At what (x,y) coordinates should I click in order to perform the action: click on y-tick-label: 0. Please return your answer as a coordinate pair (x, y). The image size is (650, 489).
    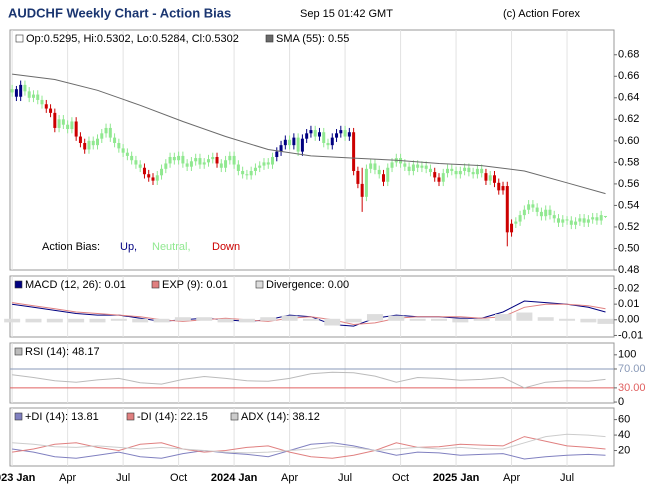
    Looking at the image, I should click on (621, 402).